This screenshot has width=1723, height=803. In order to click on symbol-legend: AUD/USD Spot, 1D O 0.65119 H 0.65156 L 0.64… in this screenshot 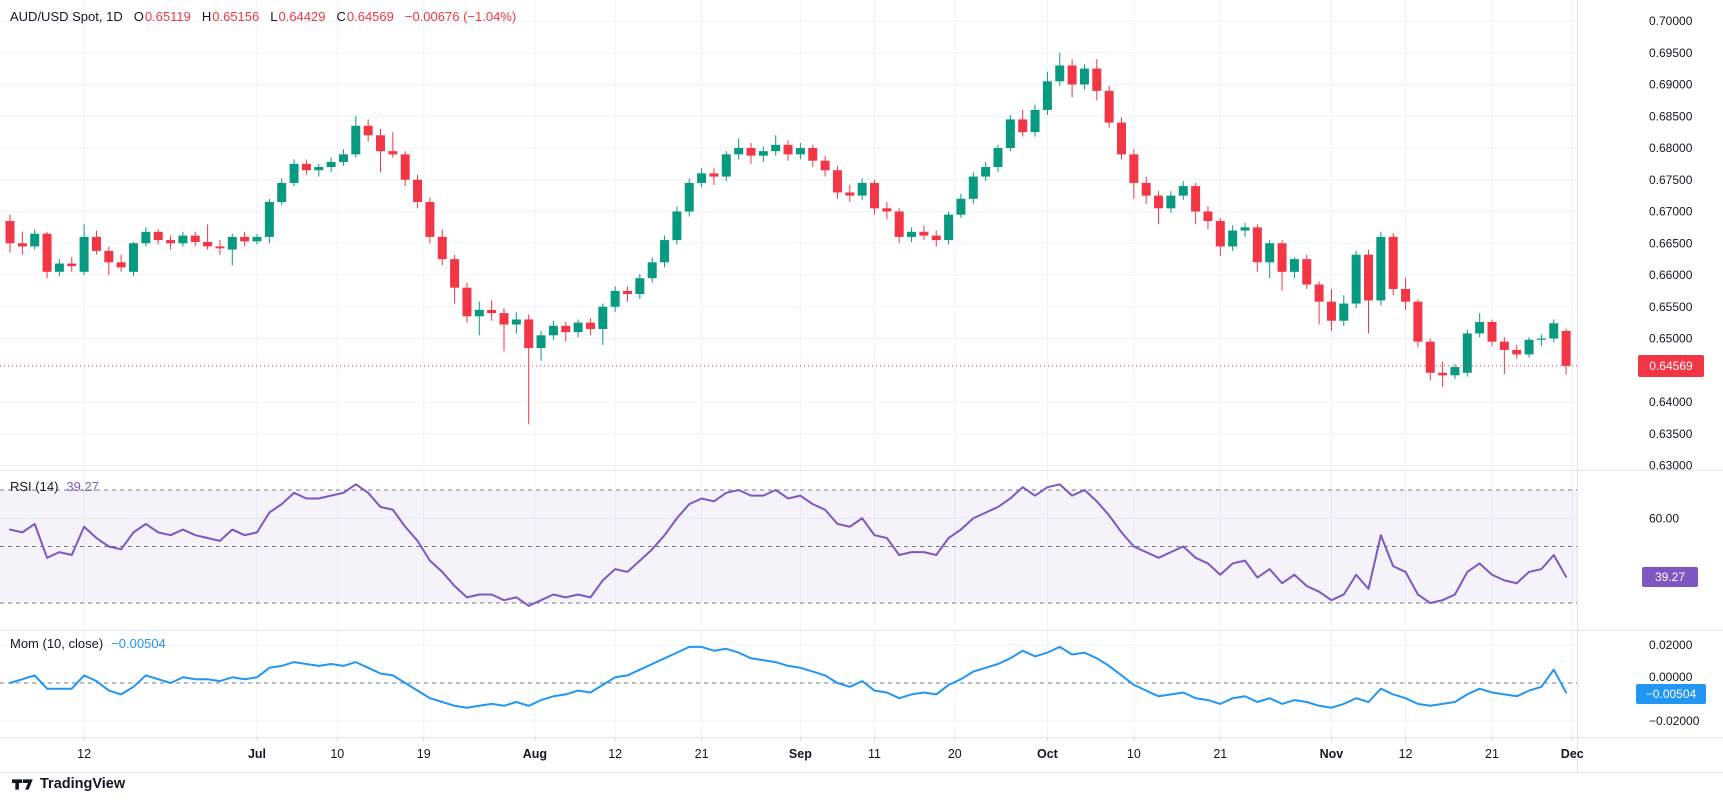, I will do `click(263, 16)`.